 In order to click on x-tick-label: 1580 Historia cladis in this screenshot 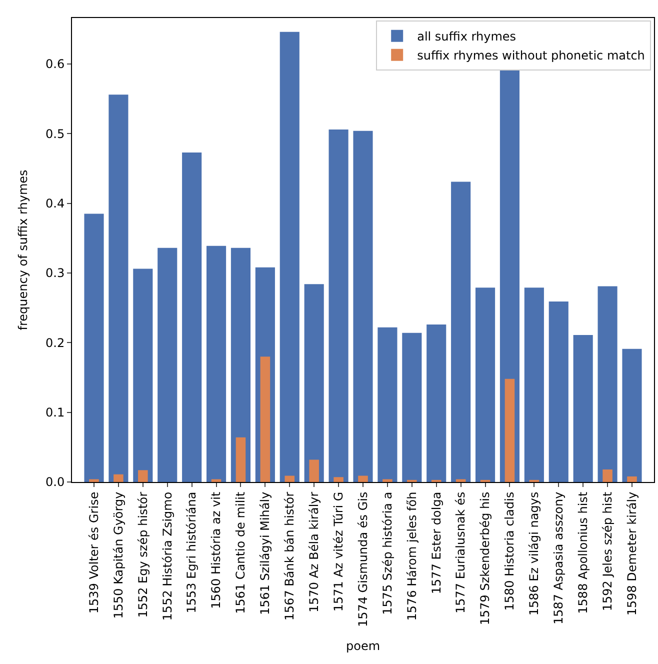, I will do `click(509, 551)`.